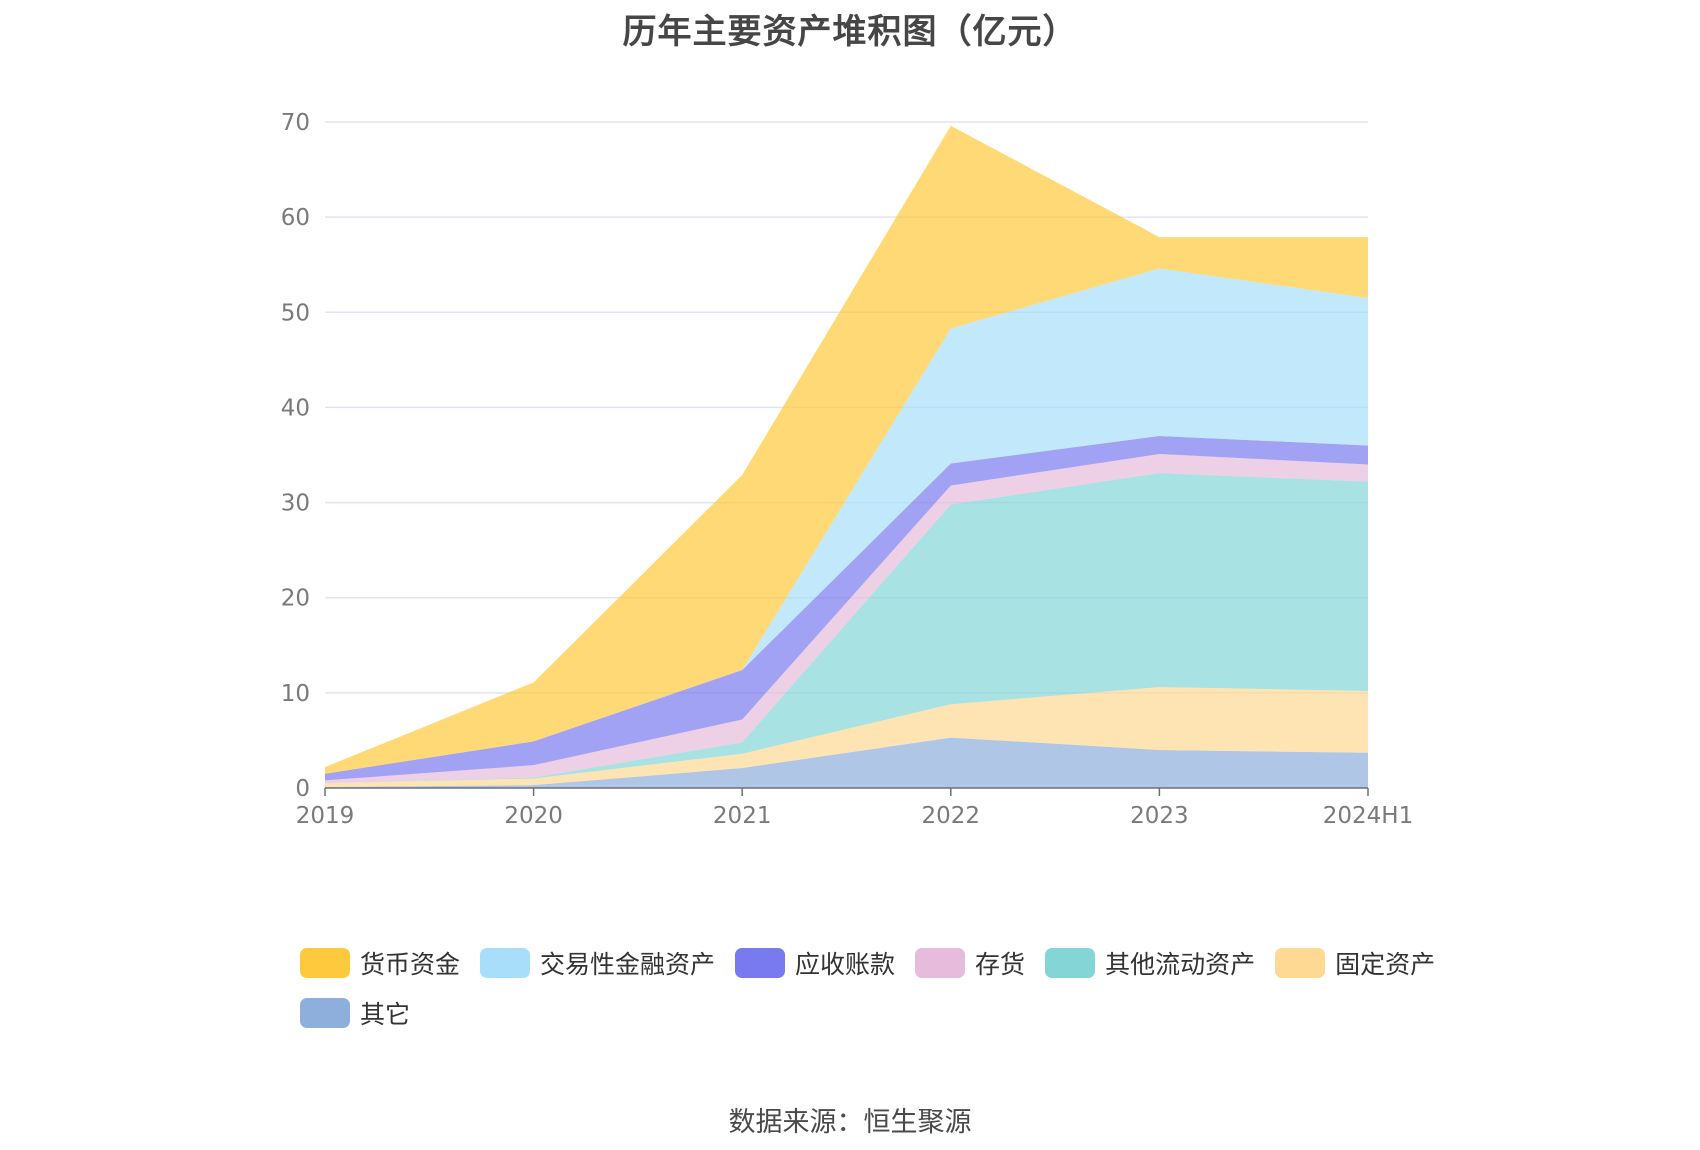  Describe the element at coordinates (628, 964) in the screenshot. I see `legend-label: 交易性金融资产` at that location.